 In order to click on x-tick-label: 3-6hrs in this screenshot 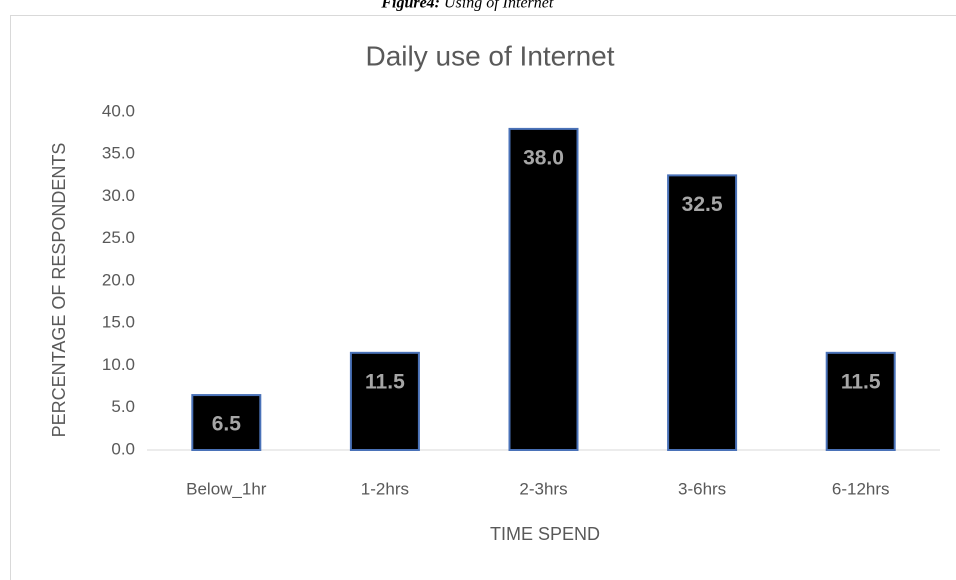, I will do `click(702, 488)`.